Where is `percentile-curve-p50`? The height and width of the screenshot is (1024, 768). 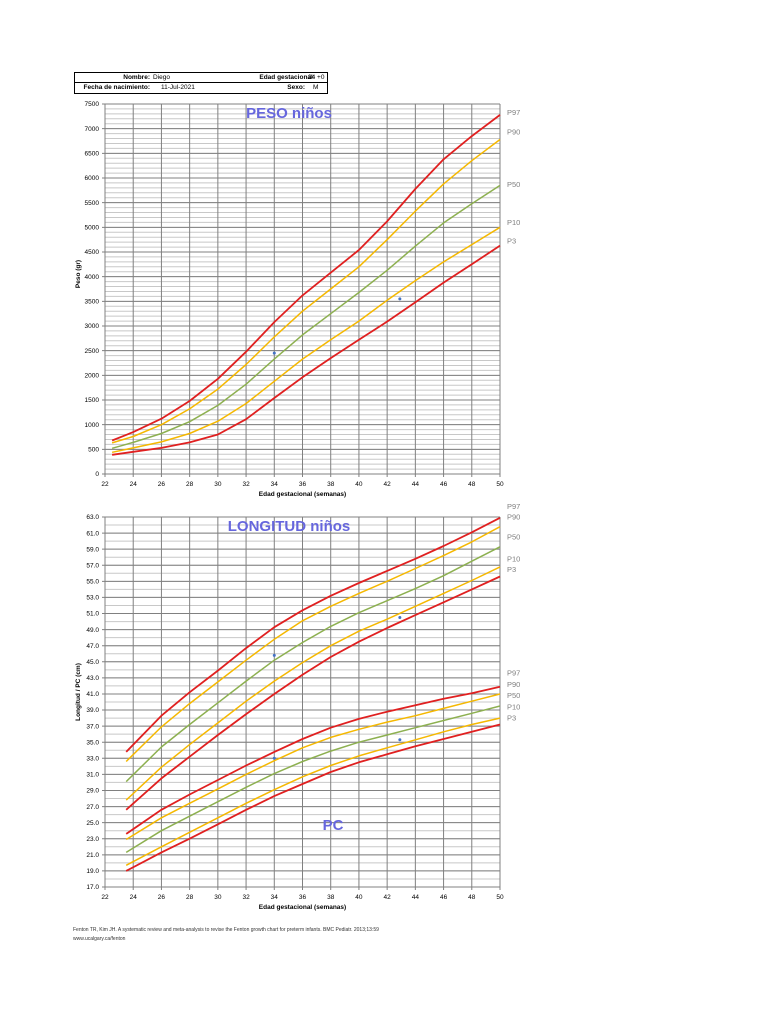
percentile-curve-p50 is located at coordinates (306, 317).